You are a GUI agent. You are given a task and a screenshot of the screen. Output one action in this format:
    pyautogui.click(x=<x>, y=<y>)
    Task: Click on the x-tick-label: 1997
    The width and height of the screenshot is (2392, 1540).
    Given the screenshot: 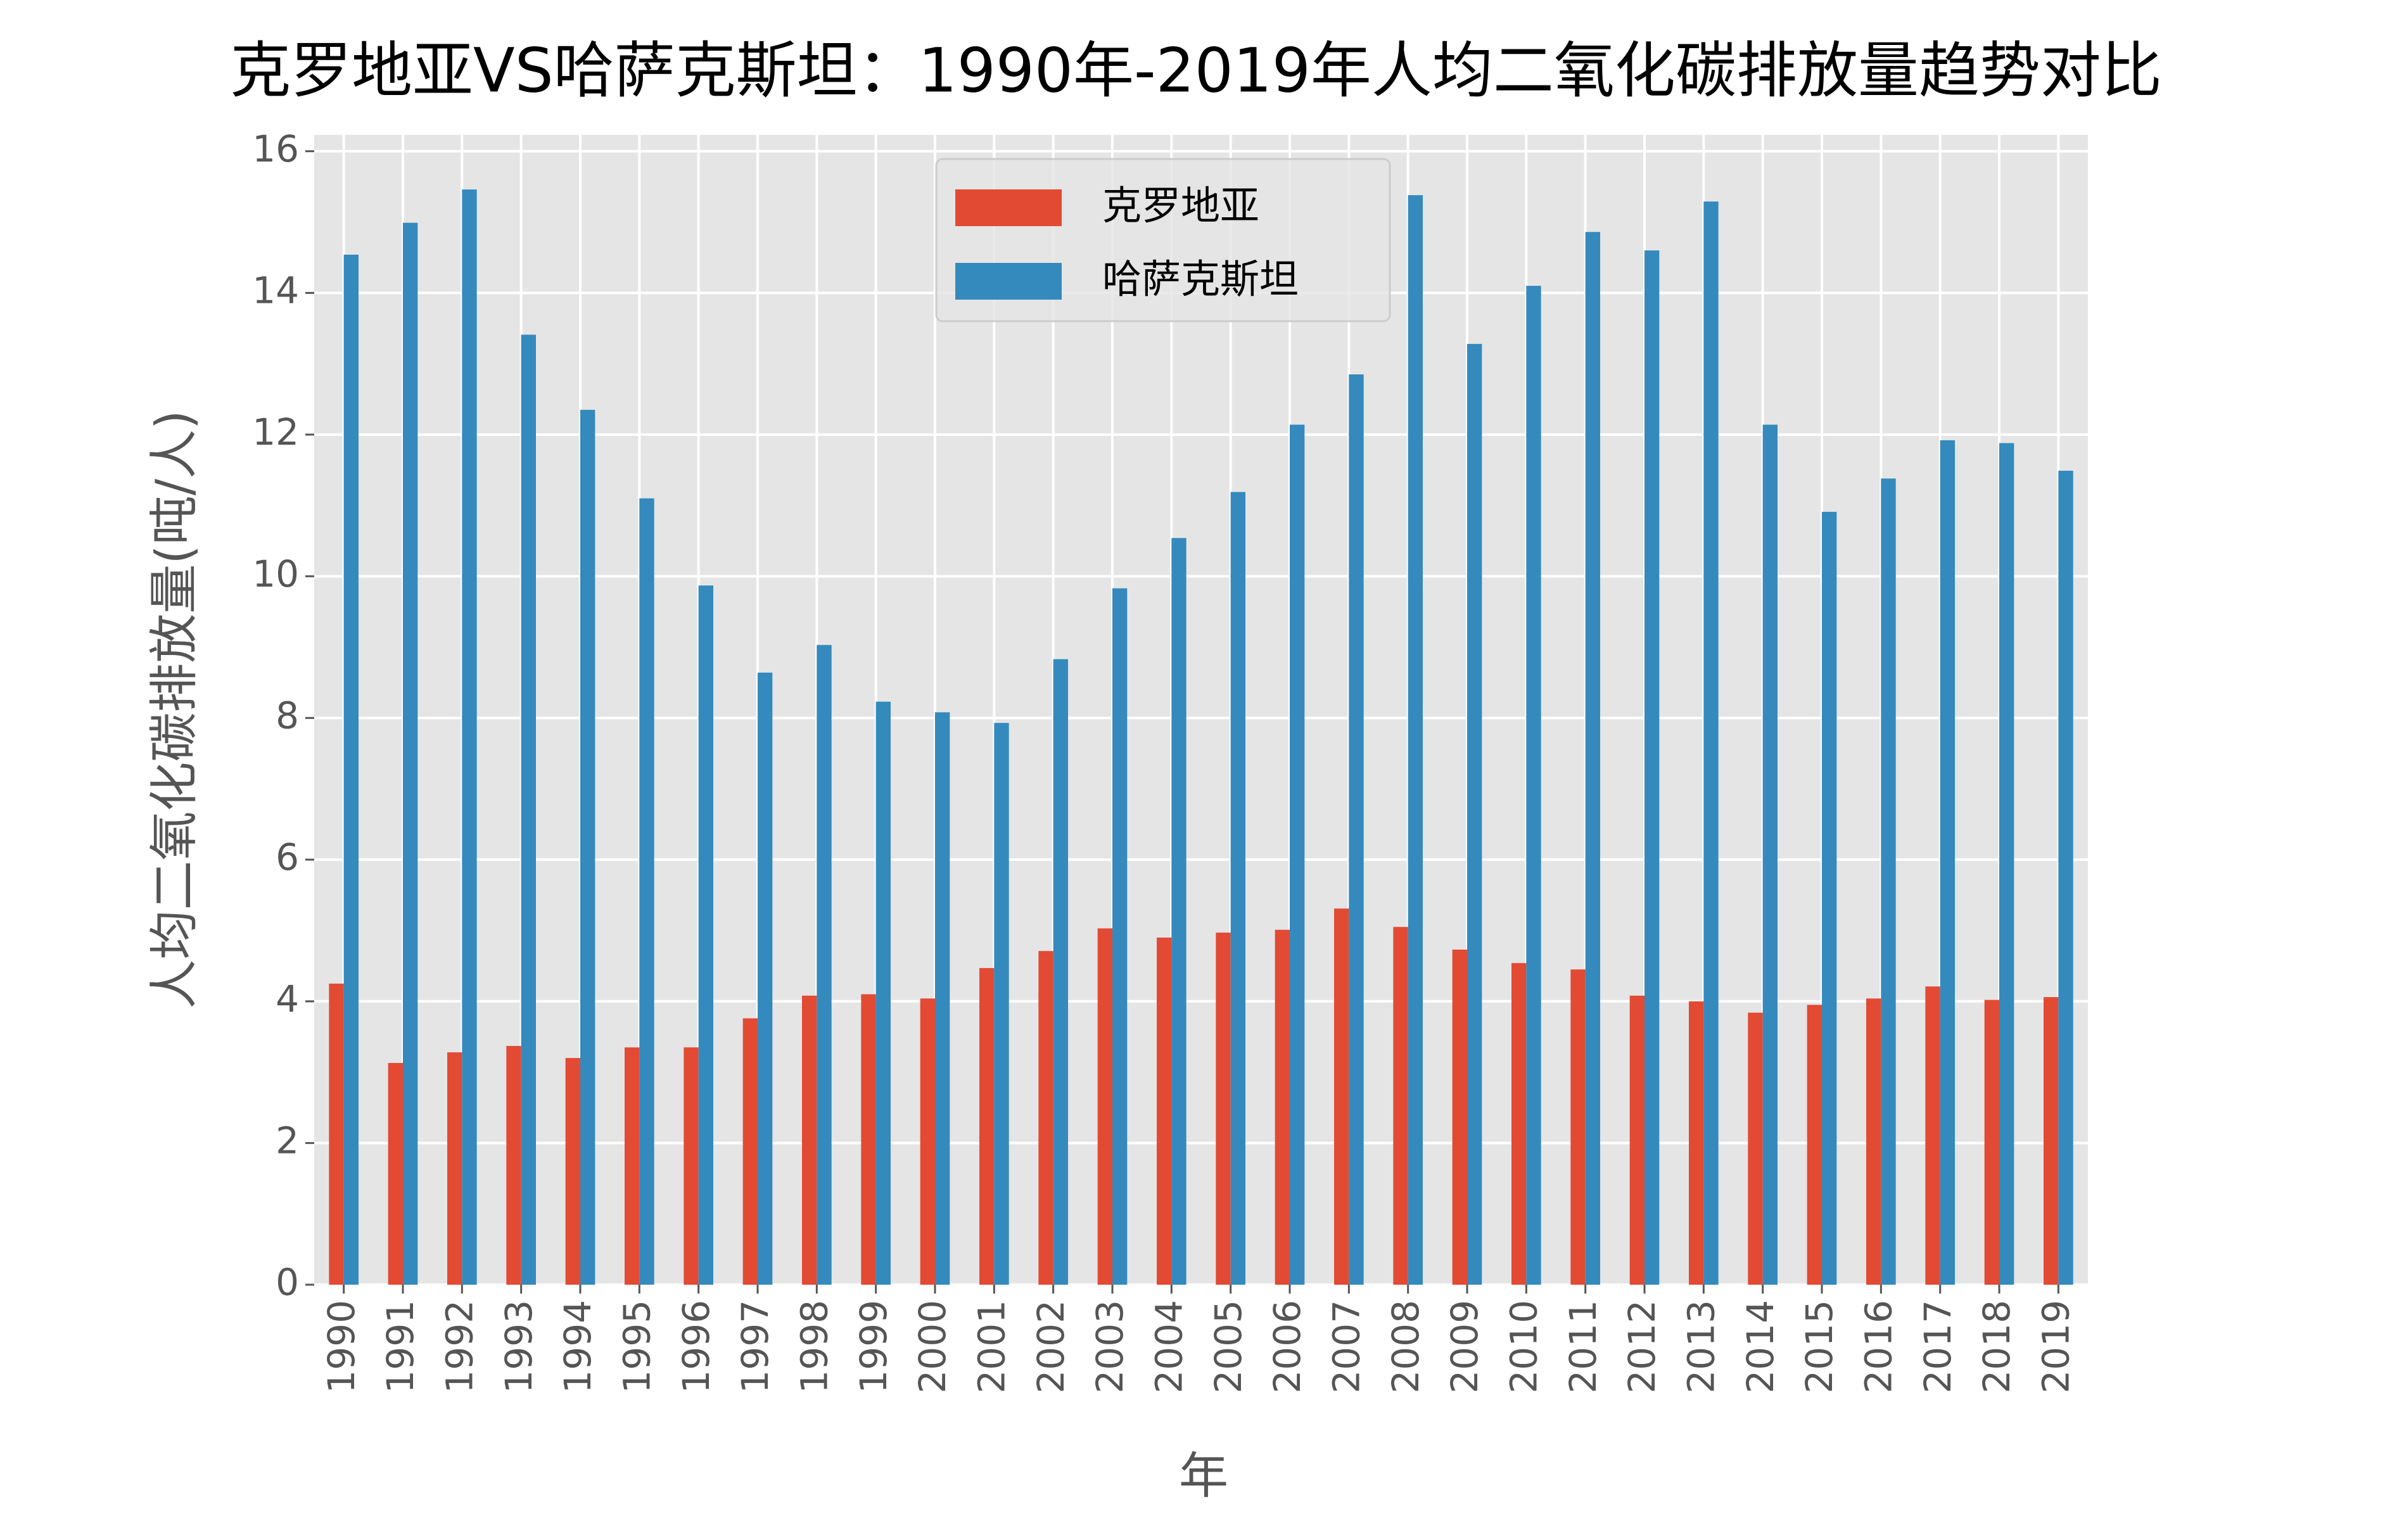 What is the action you would take?
    pyautogui.click(x=755, y=1347)
    